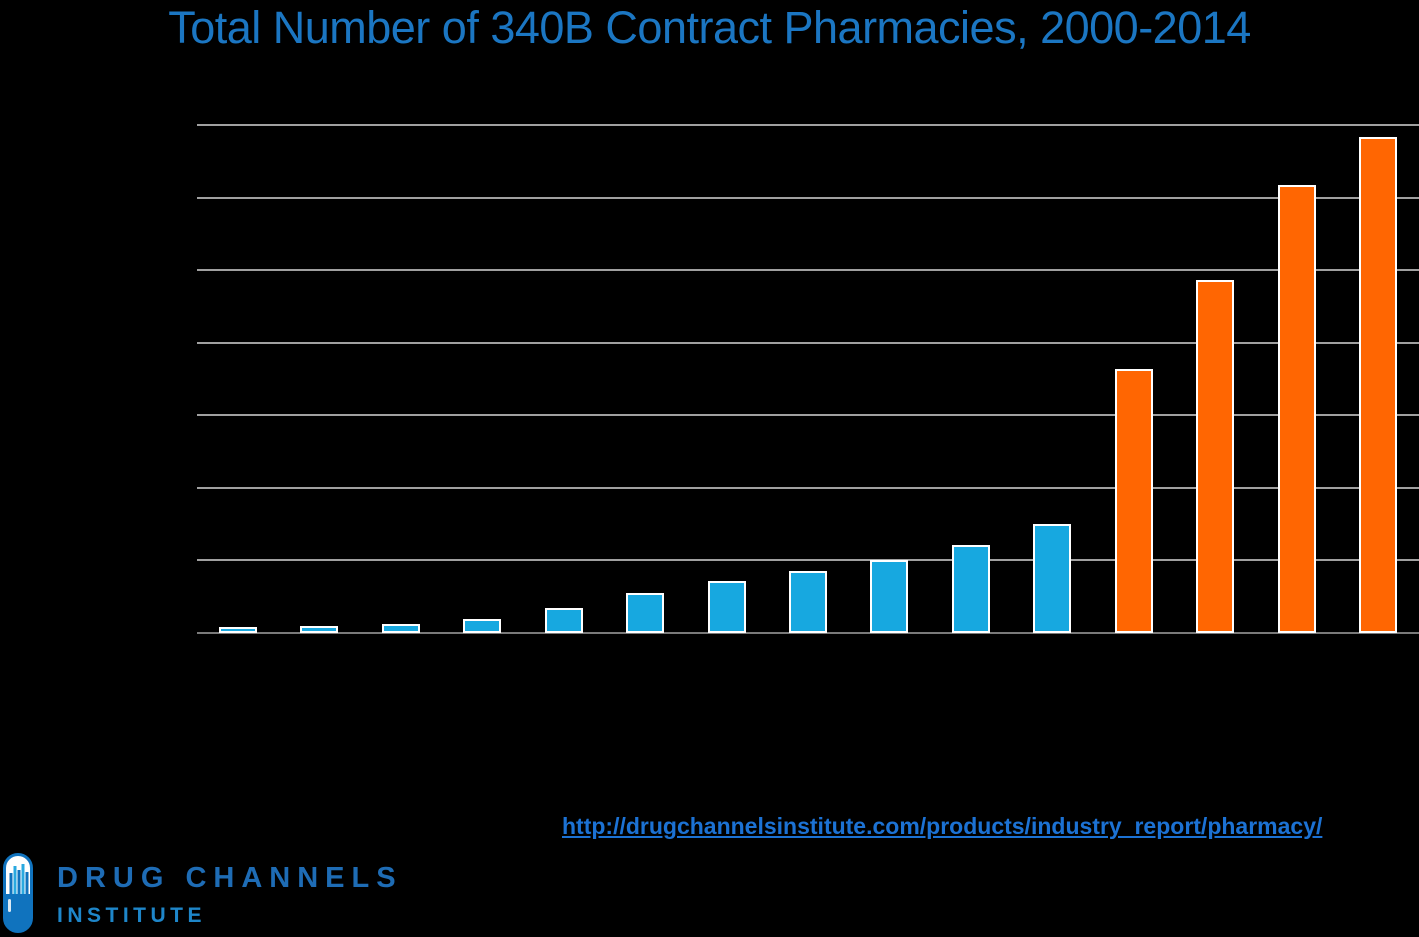  What do you see at coordinates (131, 915) in the screenshot?
I see `logo-institute-label: INSTITUTE` at bounding box center [131, 915].